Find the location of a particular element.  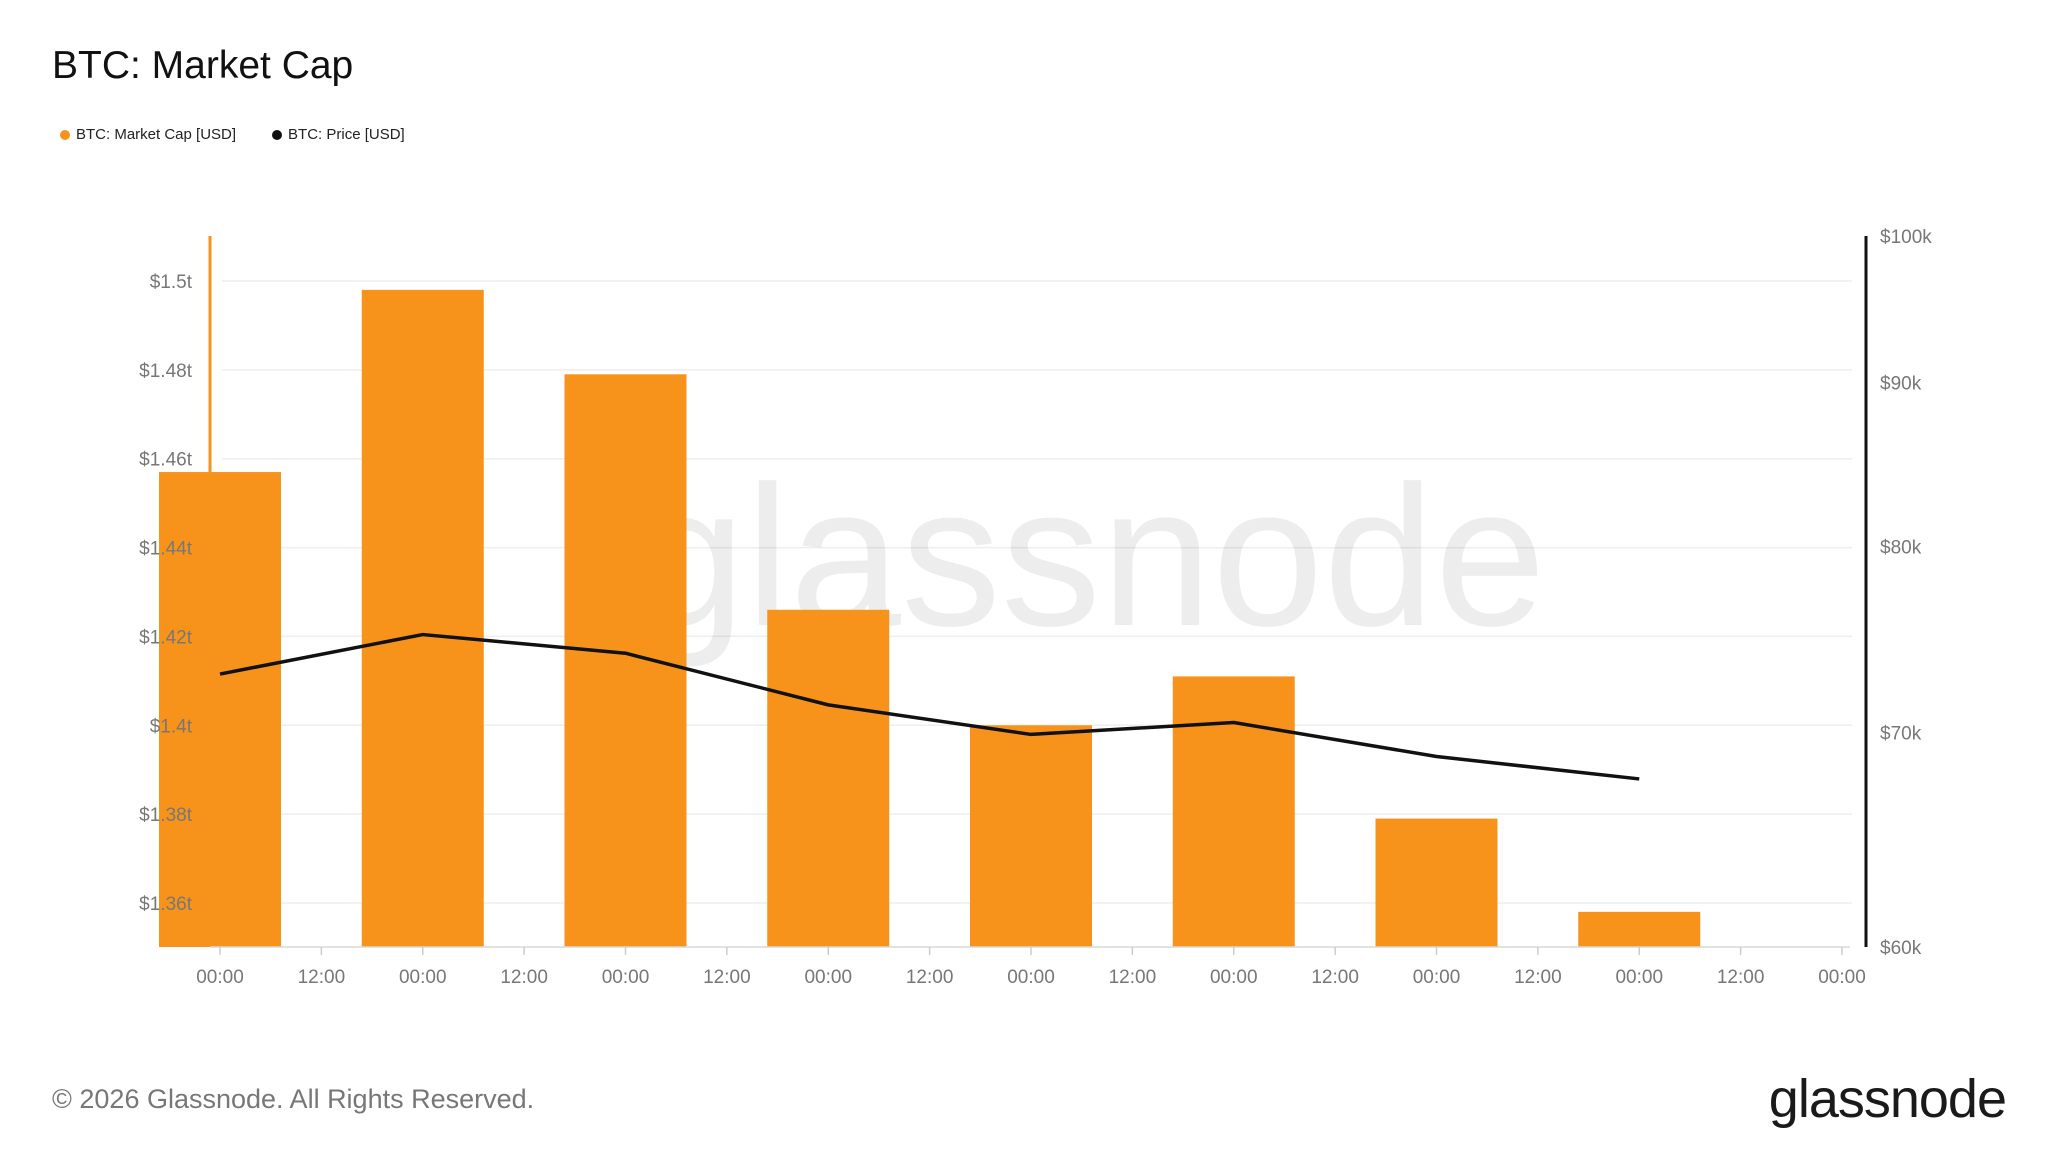

legend-item-price: BTC: Price [USD] is located at coordinates (338, 134).